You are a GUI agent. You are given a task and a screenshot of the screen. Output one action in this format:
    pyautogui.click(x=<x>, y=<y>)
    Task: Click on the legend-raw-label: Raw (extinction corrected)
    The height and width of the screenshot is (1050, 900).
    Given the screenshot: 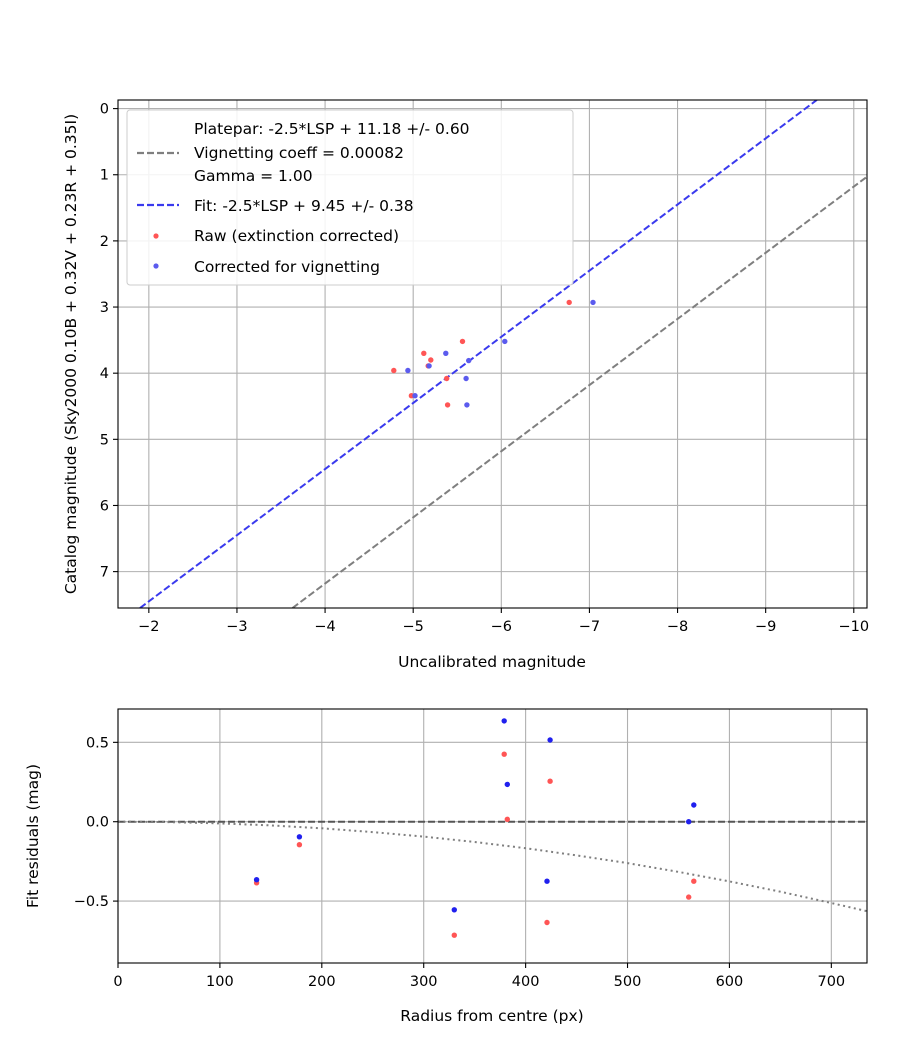 What is the action you would take?
    pyautogui.click(x=296, y=236)
    